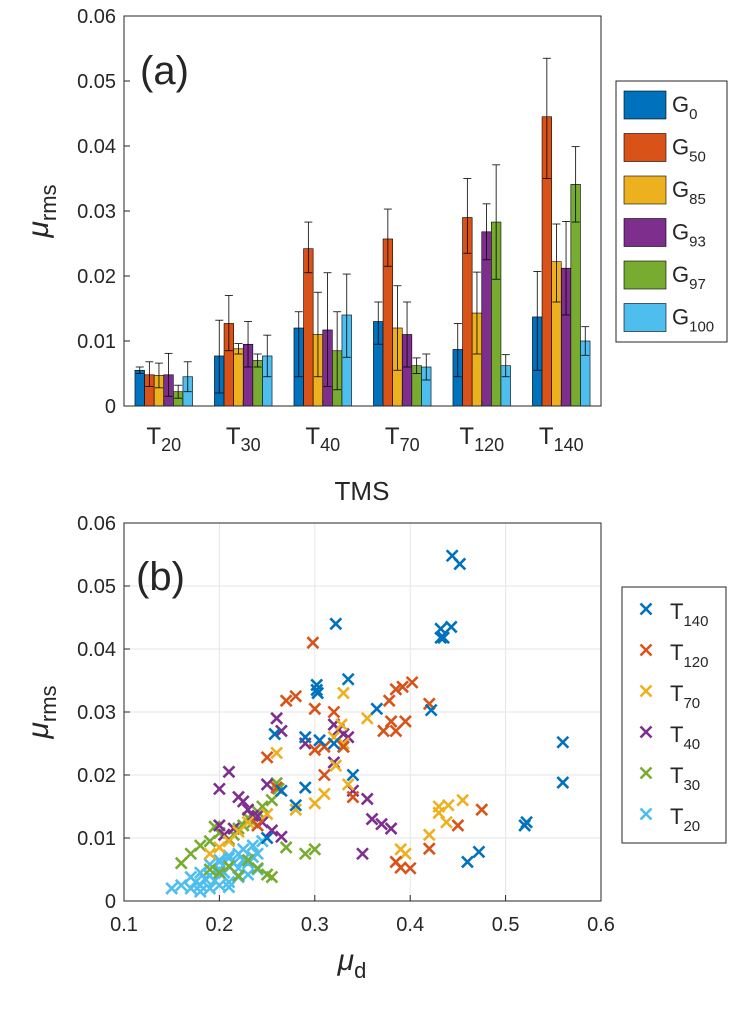 The height and width of the screenshot is (1009, 729). I want to click on bar-x-axis-ticks: T20 T30 T40 T70 T120 T140, so click(365, 427).